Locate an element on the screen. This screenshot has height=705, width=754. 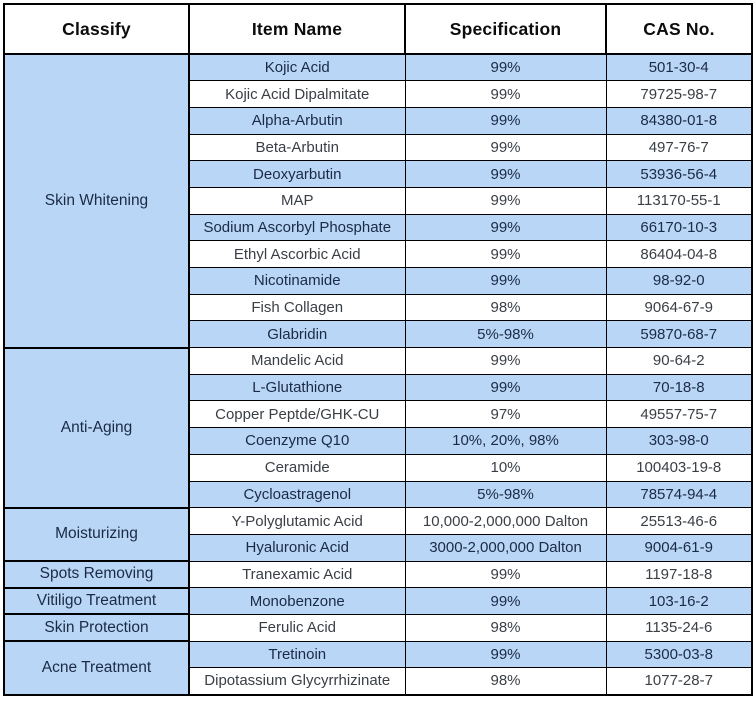
item-name-cell: Ferulic Acid is located at coordinates (297, 627).